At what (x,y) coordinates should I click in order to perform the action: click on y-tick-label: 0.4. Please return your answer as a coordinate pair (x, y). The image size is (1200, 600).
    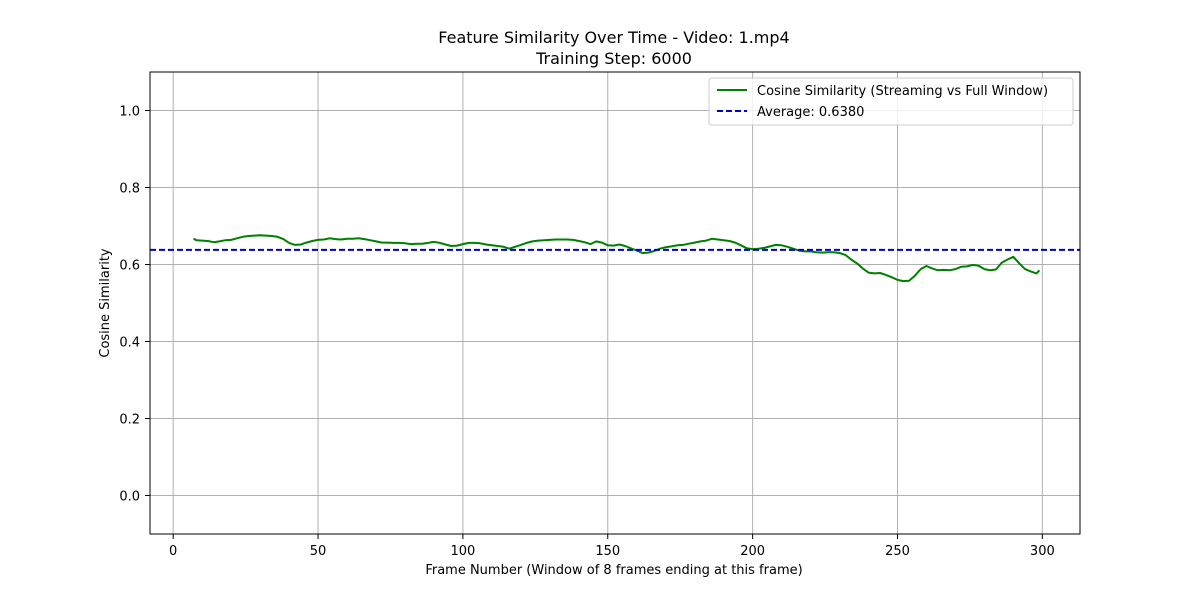
    Looking at the image, I should click on (129, 343).